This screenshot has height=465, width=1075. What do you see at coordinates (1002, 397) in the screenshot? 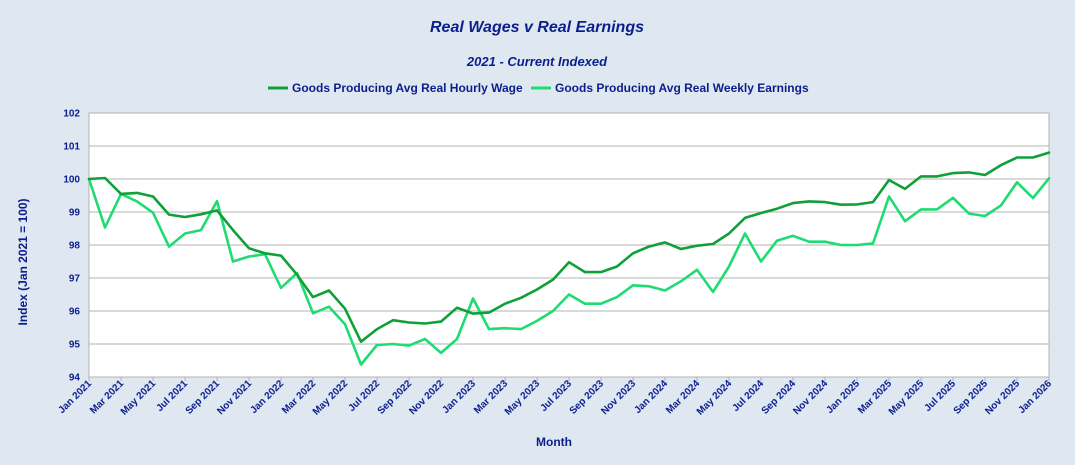
I see `x-tick-label: Nov 2025` at bounding box center [1002, 397].